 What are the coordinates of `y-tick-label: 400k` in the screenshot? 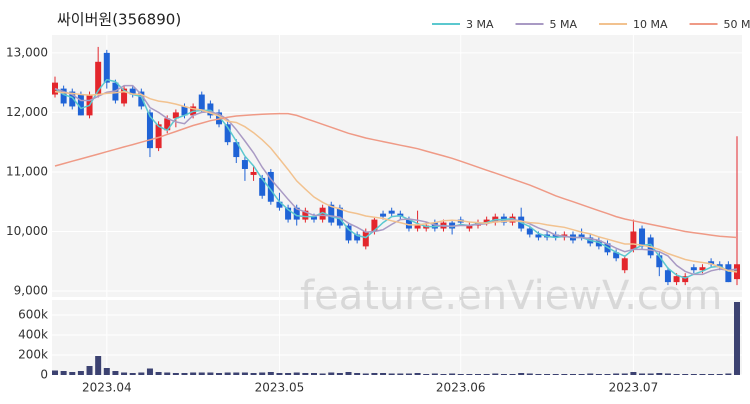 It's located at (33, 335).